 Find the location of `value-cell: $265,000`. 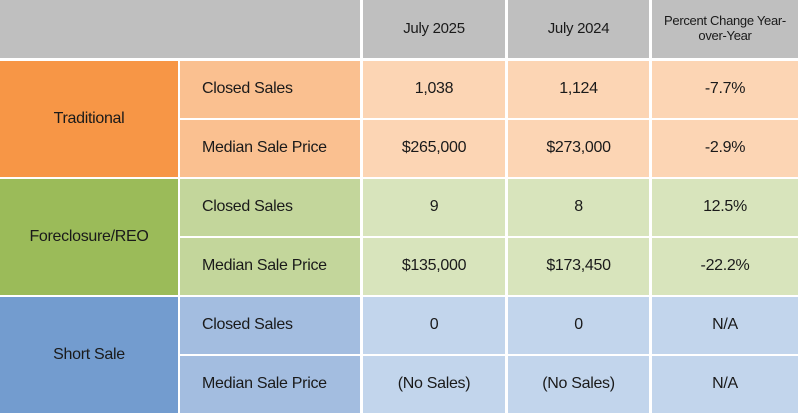

value-cell: $265,000 is located at coordinates (434, 148).